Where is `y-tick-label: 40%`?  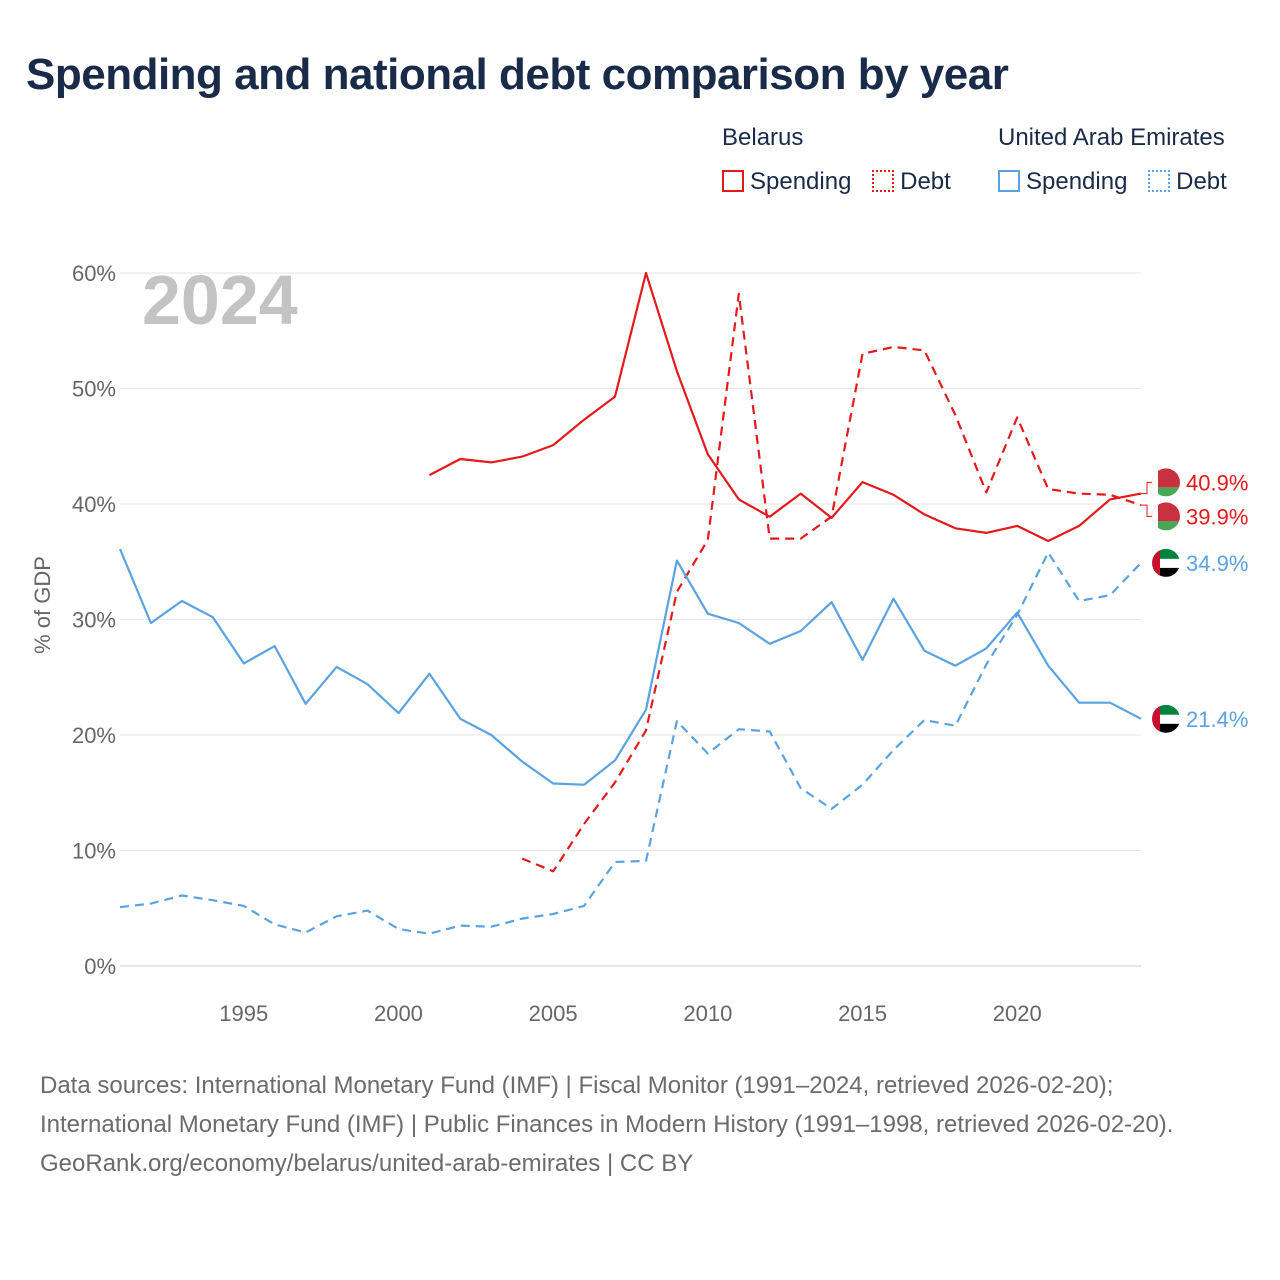
y-tick-label: 40% is located at coordinates (94, 504).